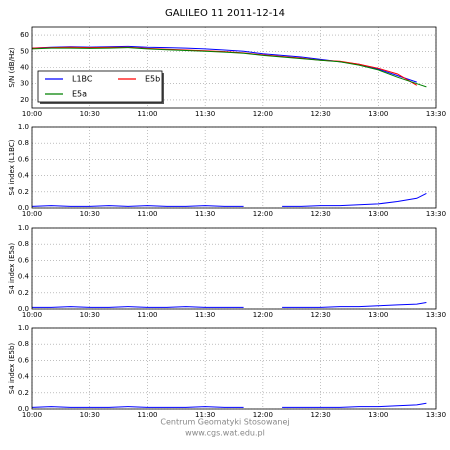  Describe the element at coordinates (225, 433) in the screenshot. I see `footer: www.cgs.wat.edu.pl` at that location.